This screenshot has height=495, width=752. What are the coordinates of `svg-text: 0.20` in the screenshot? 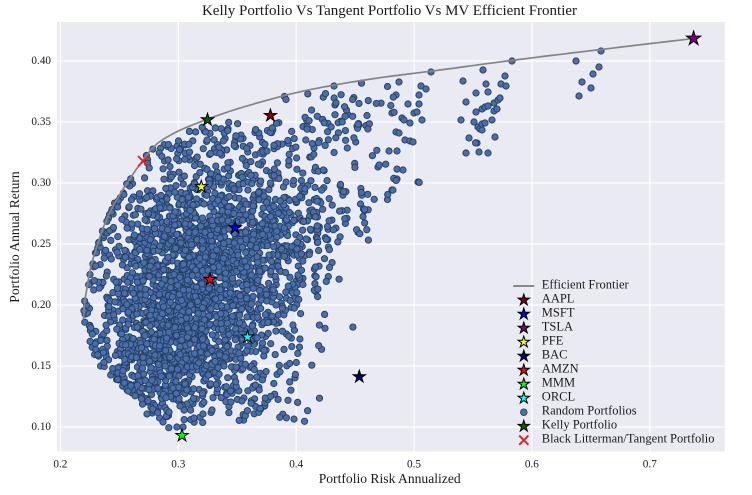 It's located at (41, 305).